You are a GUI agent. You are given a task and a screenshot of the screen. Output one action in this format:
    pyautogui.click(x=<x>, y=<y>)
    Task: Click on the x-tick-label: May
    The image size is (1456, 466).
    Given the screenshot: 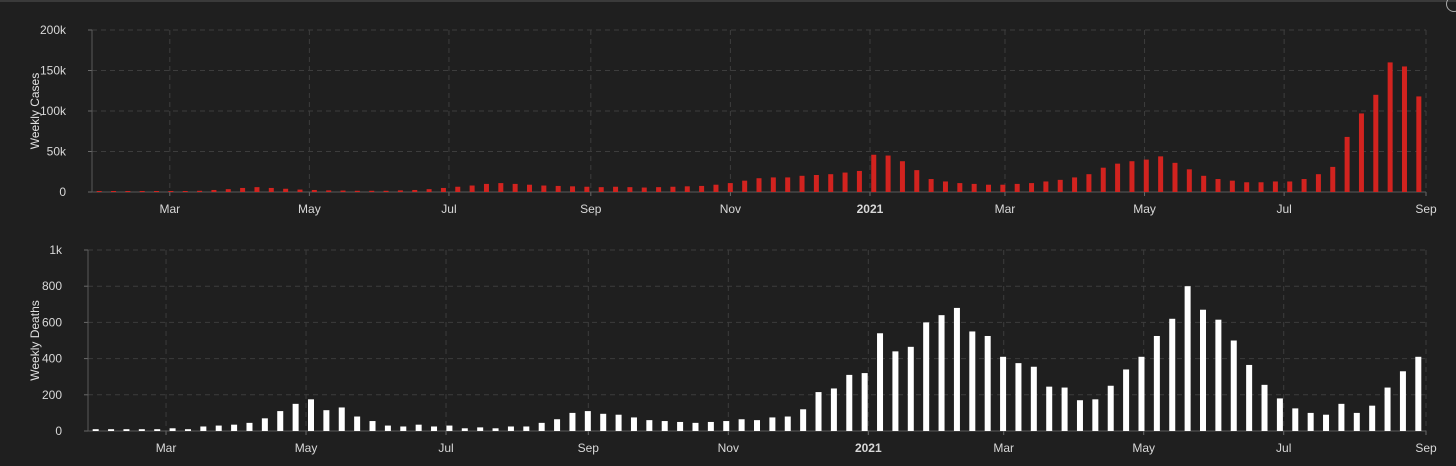 What is the action you would take?
    pyautogui.click(x=1143, y=448)
    